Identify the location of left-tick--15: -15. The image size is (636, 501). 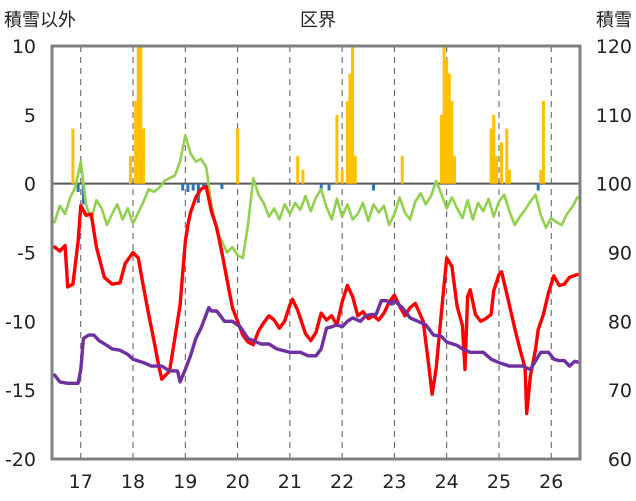
(20, 391).